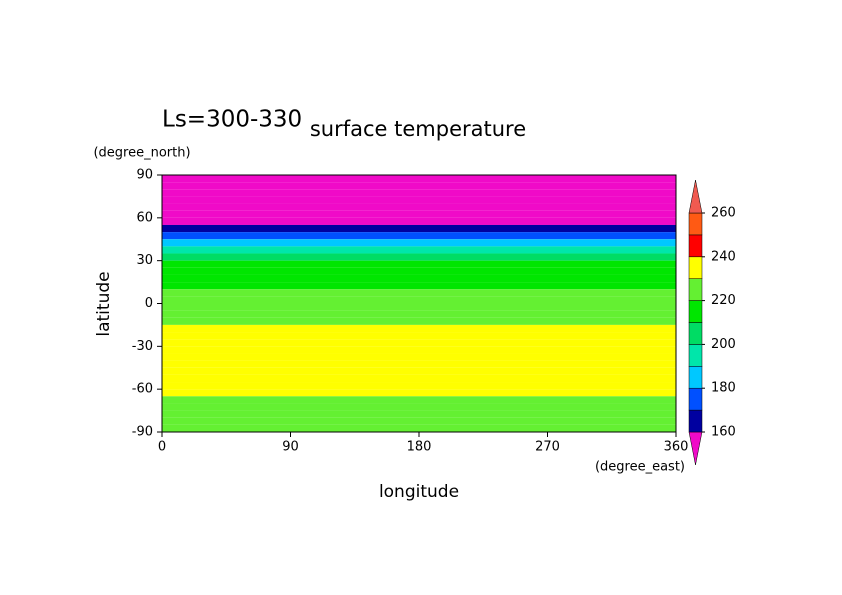 The height and width of the screenshot is (595, 842). I want to click on x-tick-label: 270, so click(547, 447).